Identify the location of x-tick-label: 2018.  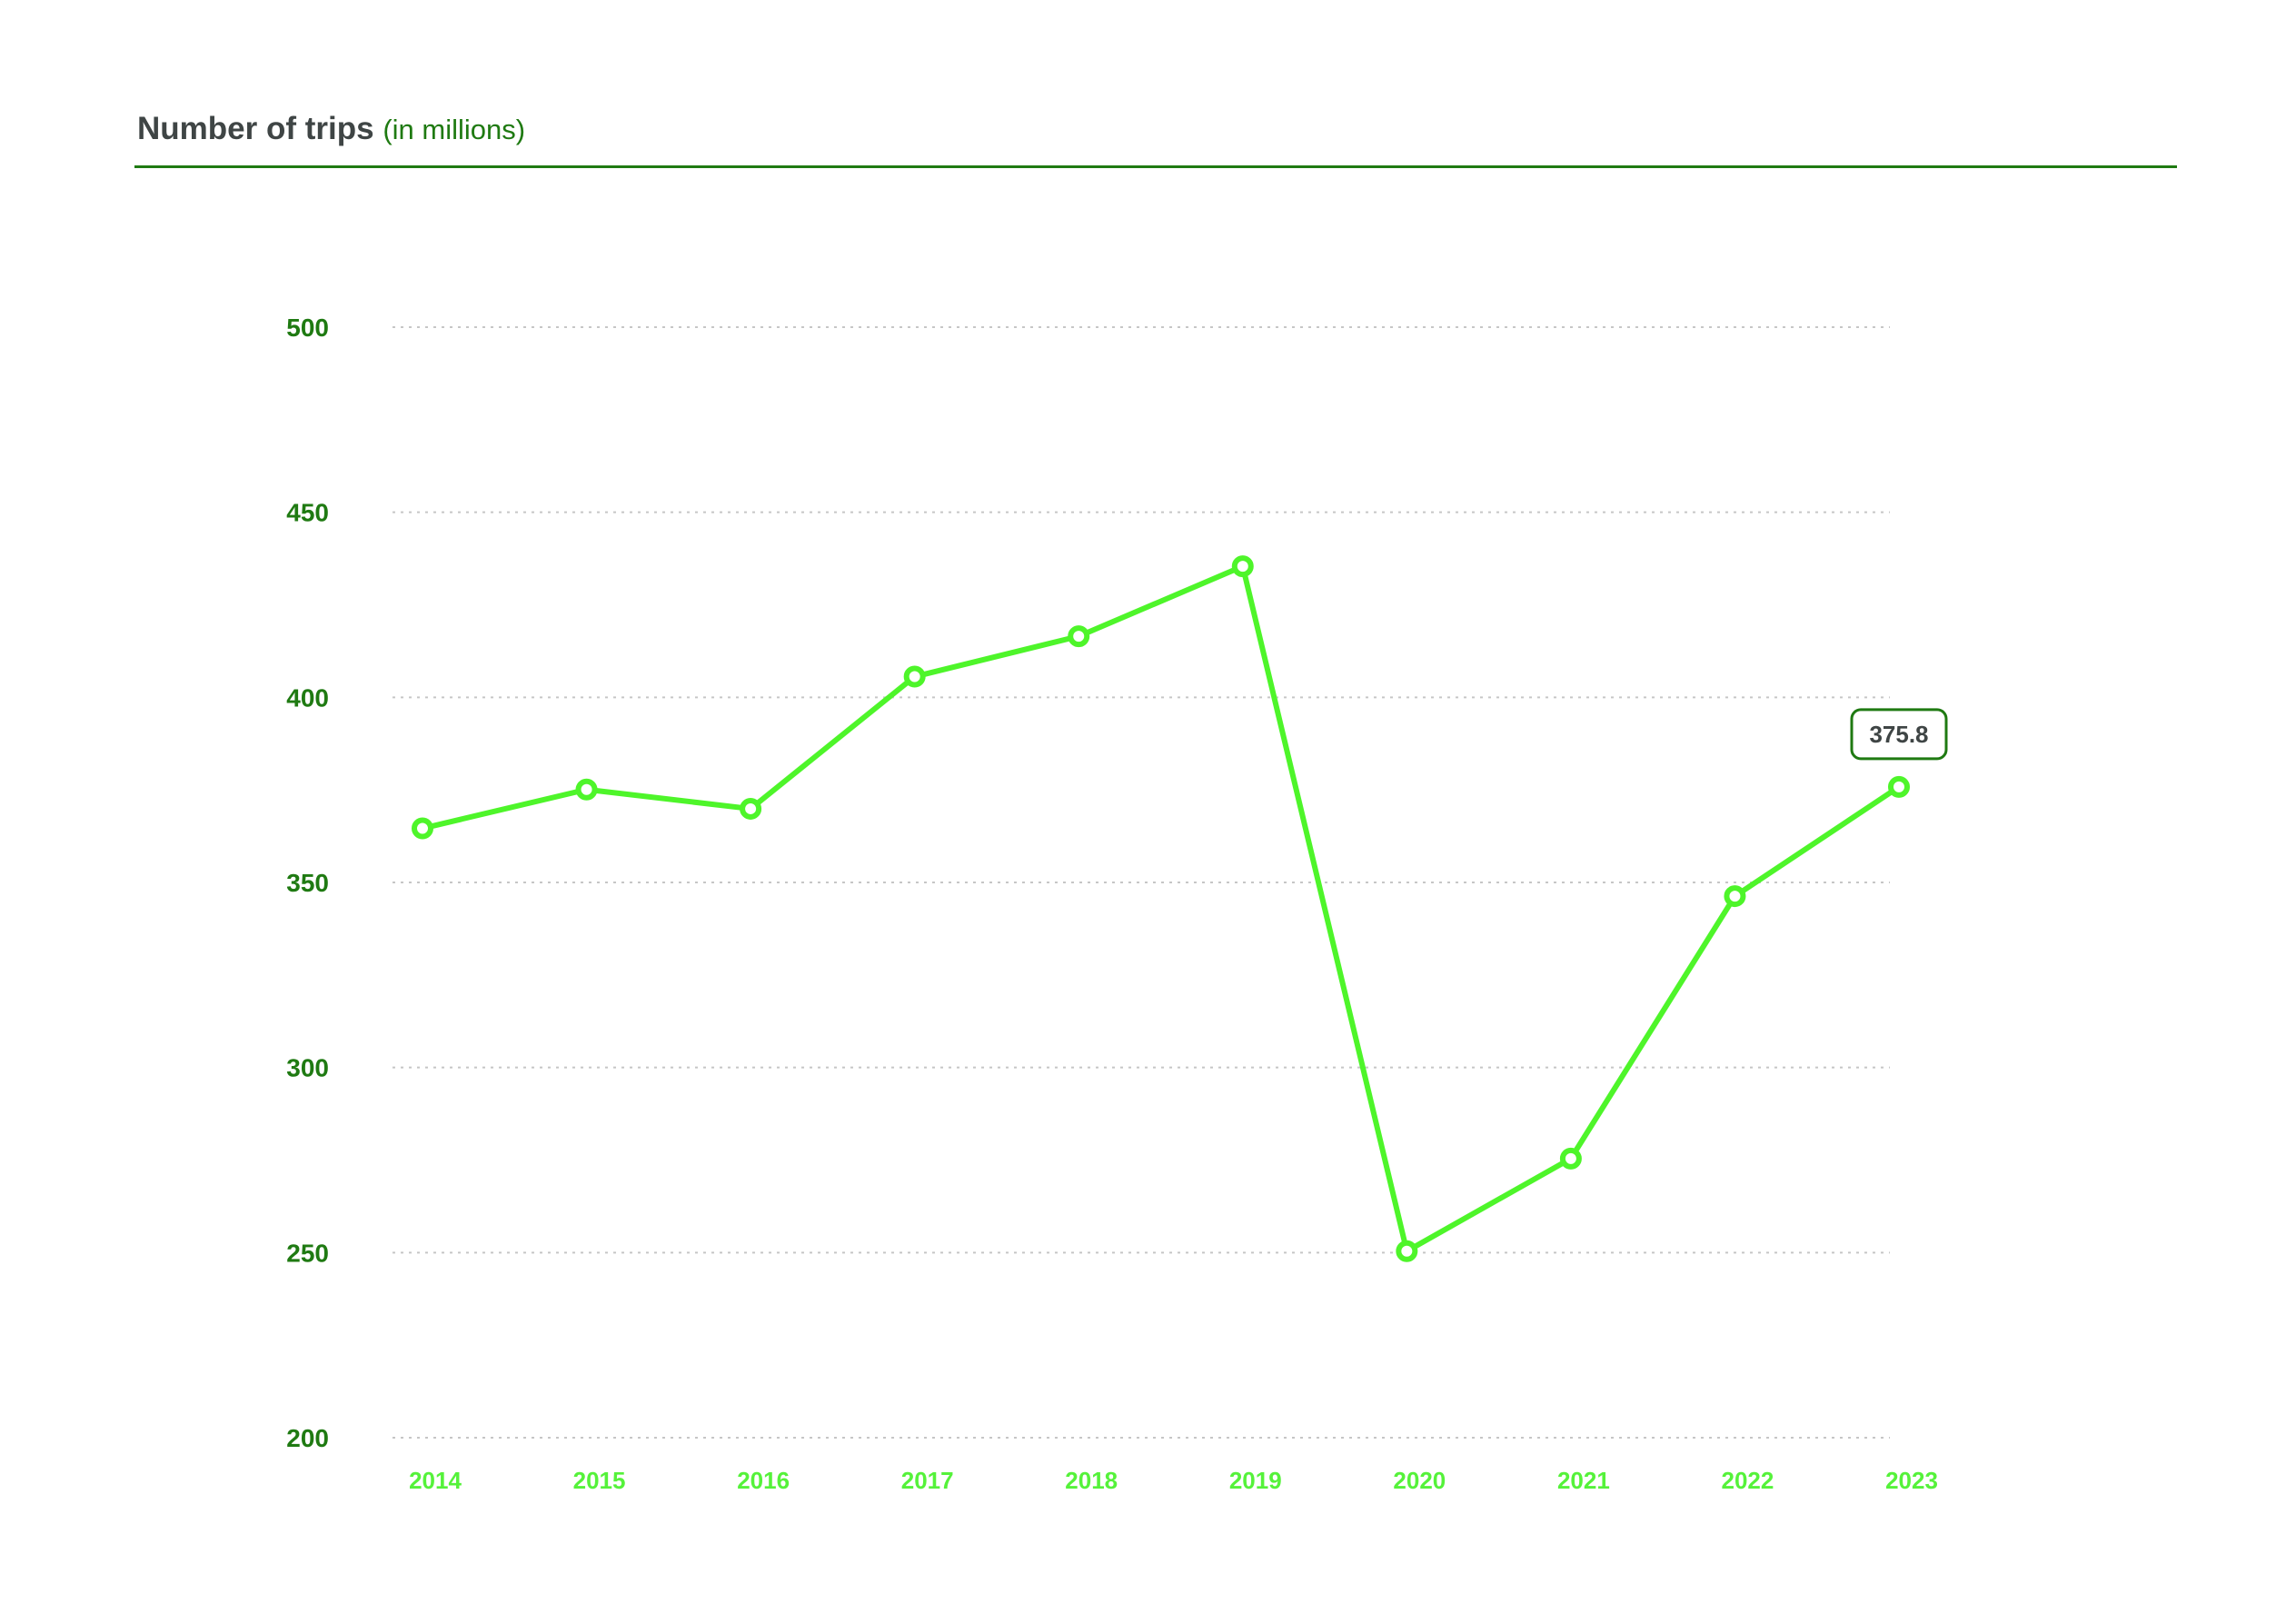
(1091, 1480).